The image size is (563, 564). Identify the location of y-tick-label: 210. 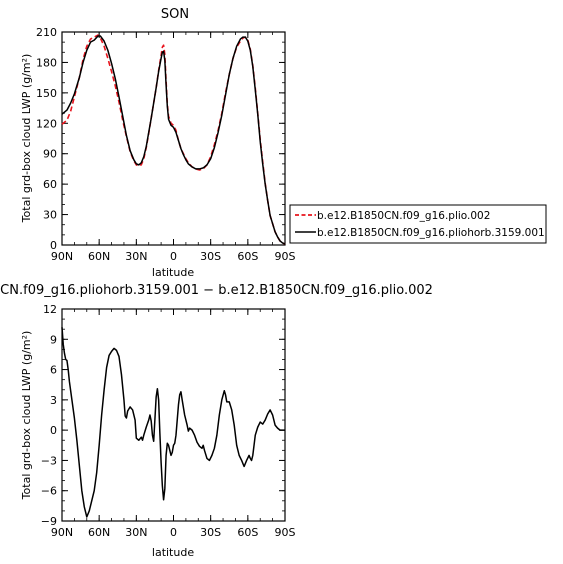
(46, 32).